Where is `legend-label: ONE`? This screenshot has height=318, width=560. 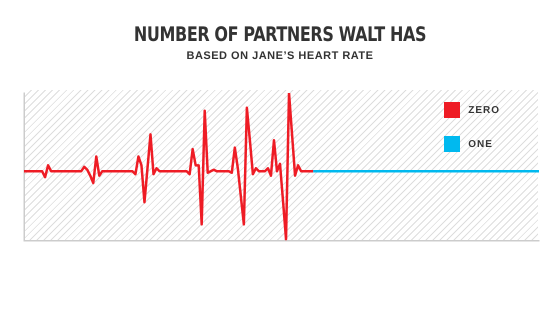
legend-label: ONE is located at coordinates (480, 144).